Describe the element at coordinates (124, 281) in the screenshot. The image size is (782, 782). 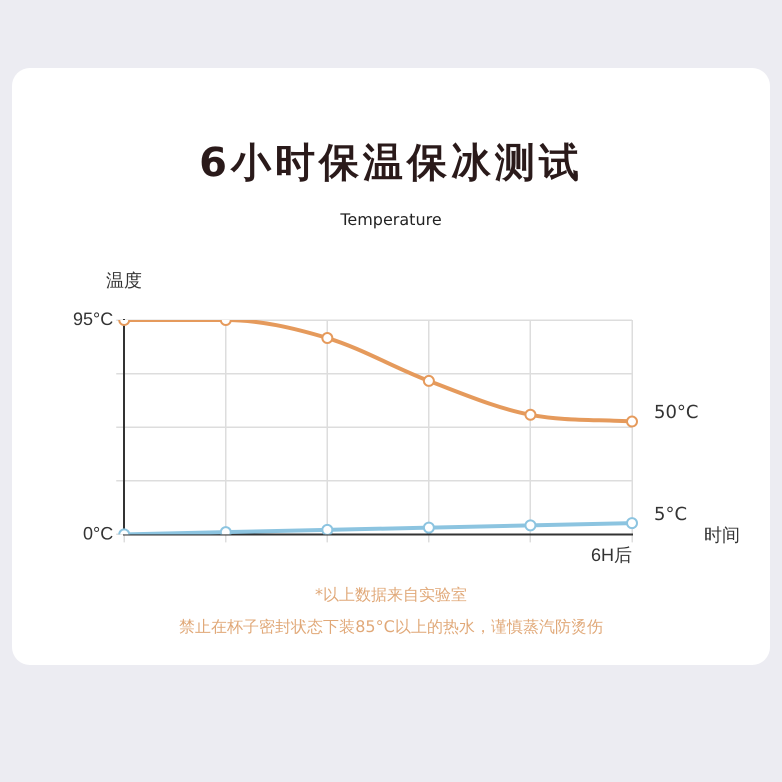
I see `y-axis-title: 温度` at that location.